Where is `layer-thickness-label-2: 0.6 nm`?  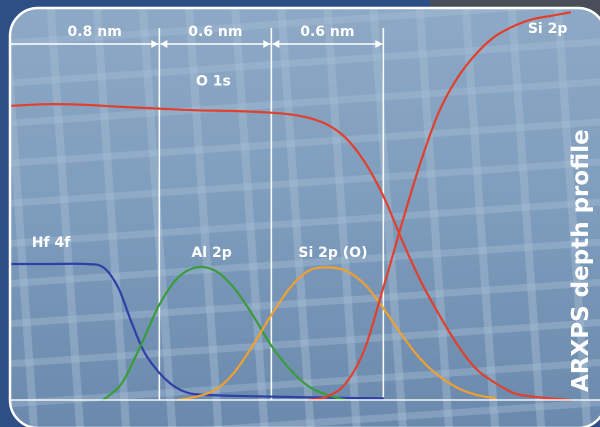 layer-thickness-label-2: 0.6 nm is located at coordinates (215, 32).